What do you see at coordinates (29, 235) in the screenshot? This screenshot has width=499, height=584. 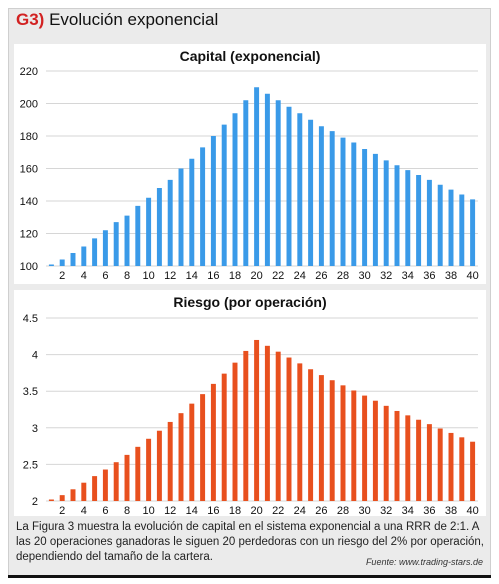 I see `capital-y-tick-label: 120` at bounding box center [29, 235].